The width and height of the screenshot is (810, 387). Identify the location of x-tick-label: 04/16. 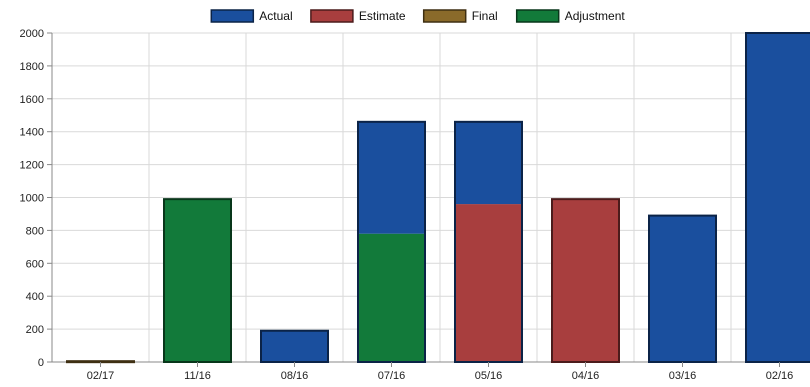
(586, 376).